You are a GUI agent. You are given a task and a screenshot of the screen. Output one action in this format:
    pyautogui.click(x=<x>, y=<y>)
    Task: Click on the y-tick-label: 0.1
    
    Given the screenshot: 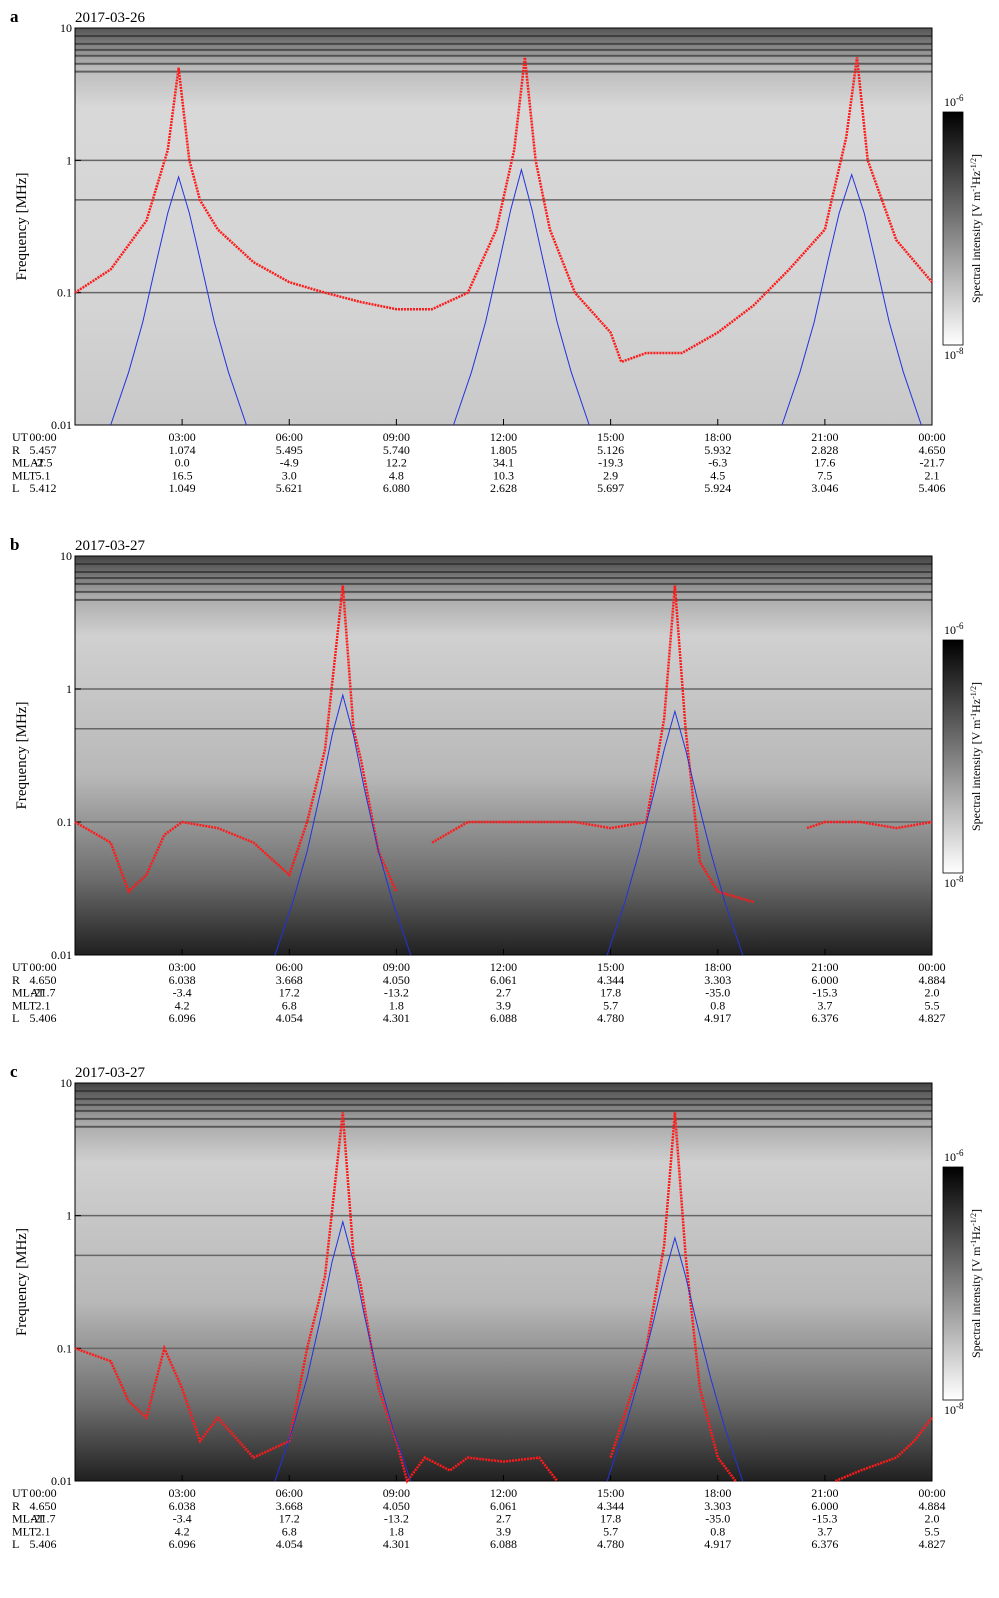 What is the action you would take?
    pyautogui.click(x=64, y=1348)
    